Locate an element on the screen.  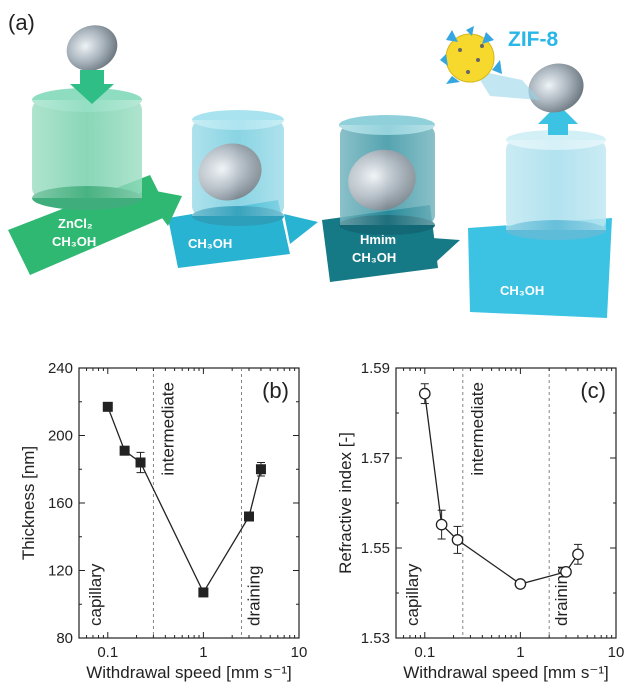
y-tick-label: 160 is located at coordinates (60, 503).